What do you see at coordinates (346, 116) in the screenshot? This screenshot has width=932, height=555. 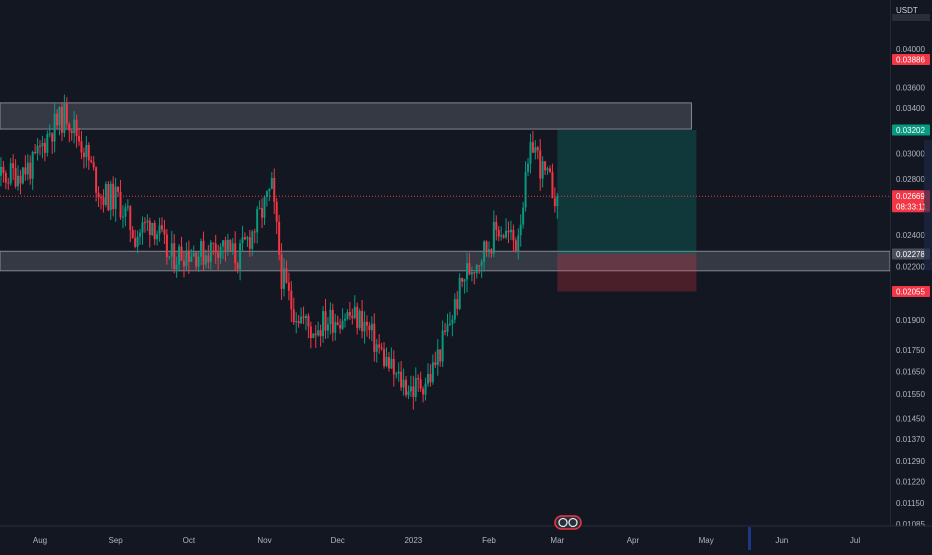 I see `resistance-zone` at bounding box center [346, 116].